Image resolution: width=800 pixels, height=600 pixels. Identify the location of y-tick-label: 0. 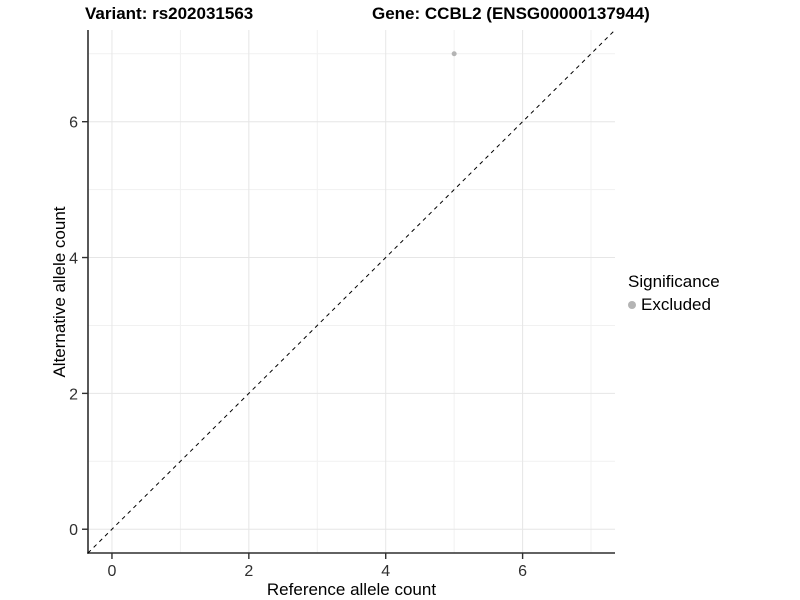
(73, 530).